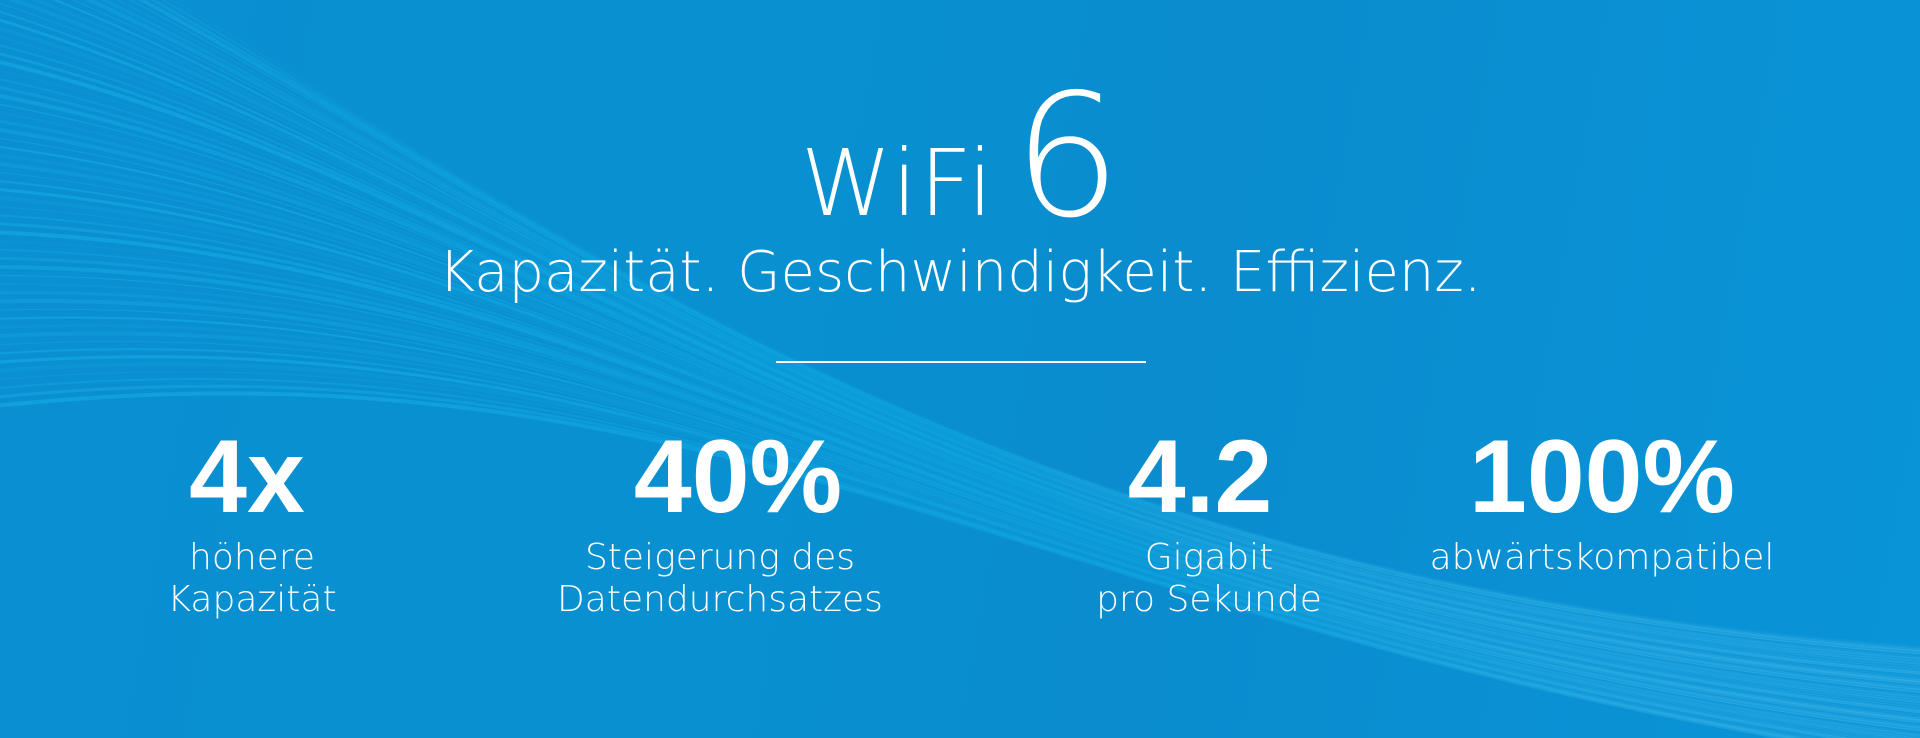 This screenshot has height=738, width=1920. I want to click on stat-label-compatibility: abwärtskompatibel, so click(1602, 558).